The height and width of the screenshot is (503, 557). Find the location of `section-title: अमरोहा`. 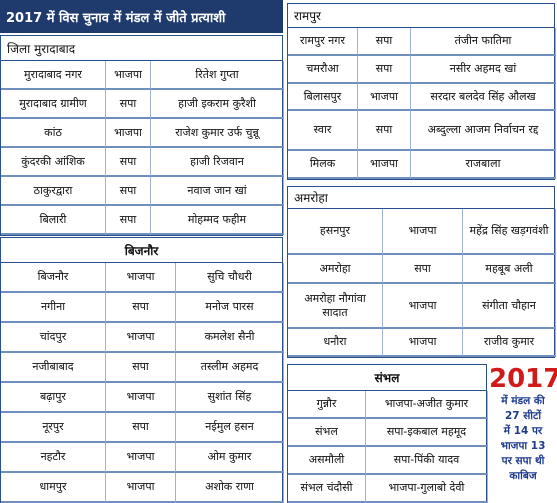

section-title: अमरोहा is located at coordinates (421, 198).